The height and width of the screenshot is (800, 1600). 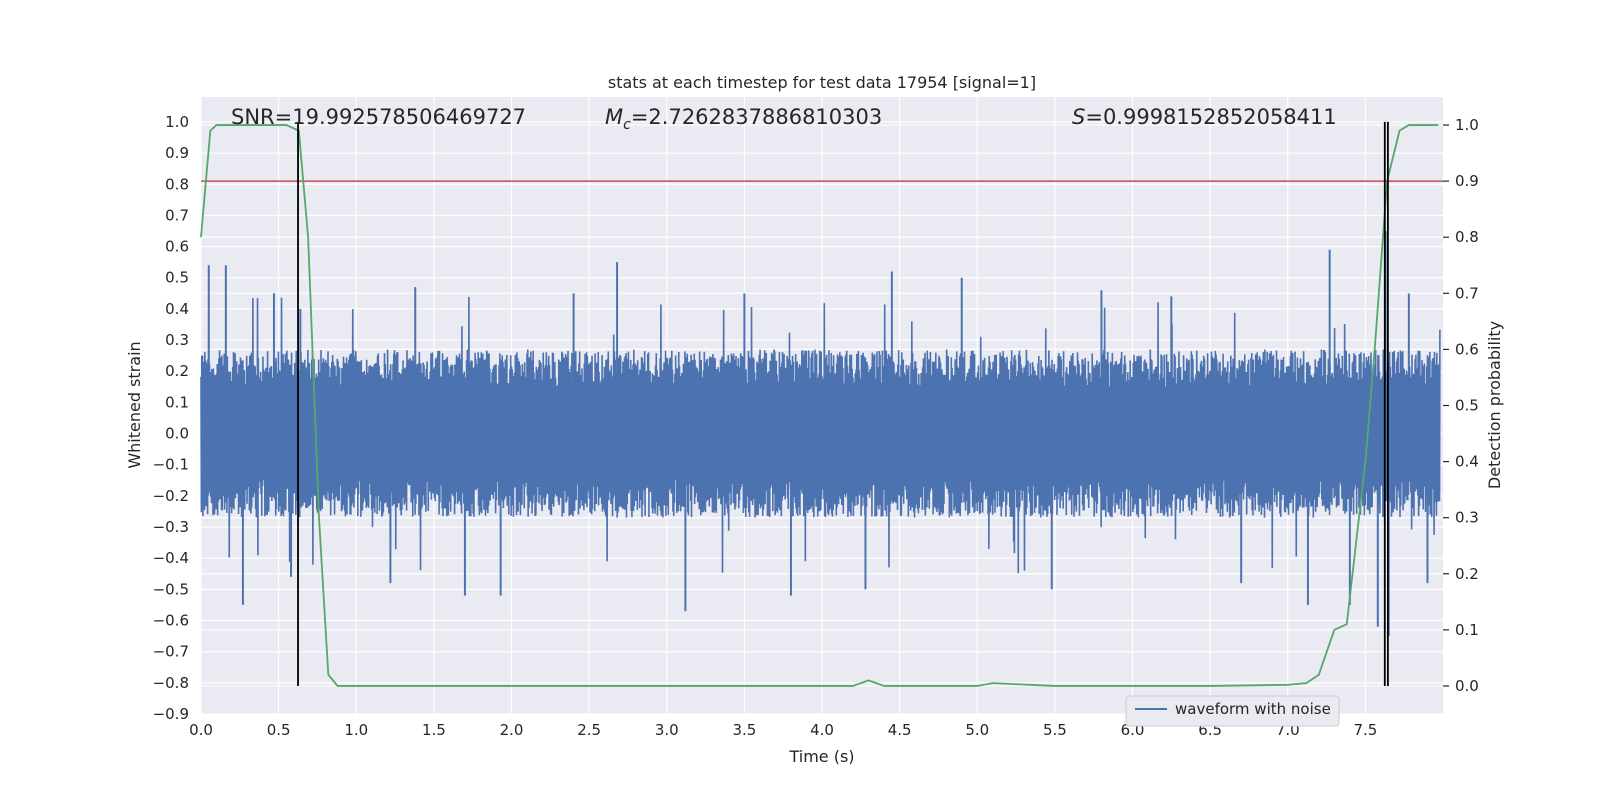 I want to click on mc-subscript: c, so click(x=627, y=125).